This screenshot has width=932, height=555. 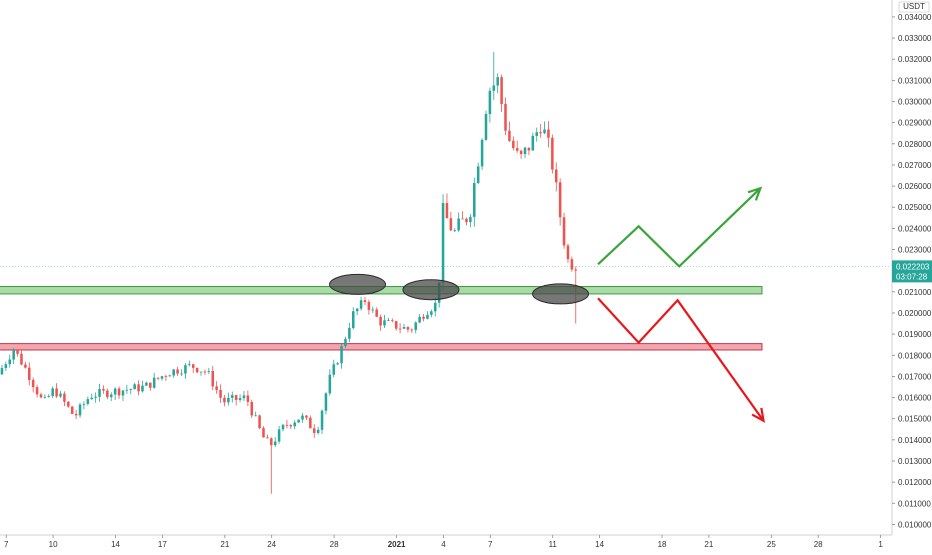 What do you see at coordinates (6, 544) in the screenshot?
I see `x-tick-label: 7` at bounding box center [6, 544].